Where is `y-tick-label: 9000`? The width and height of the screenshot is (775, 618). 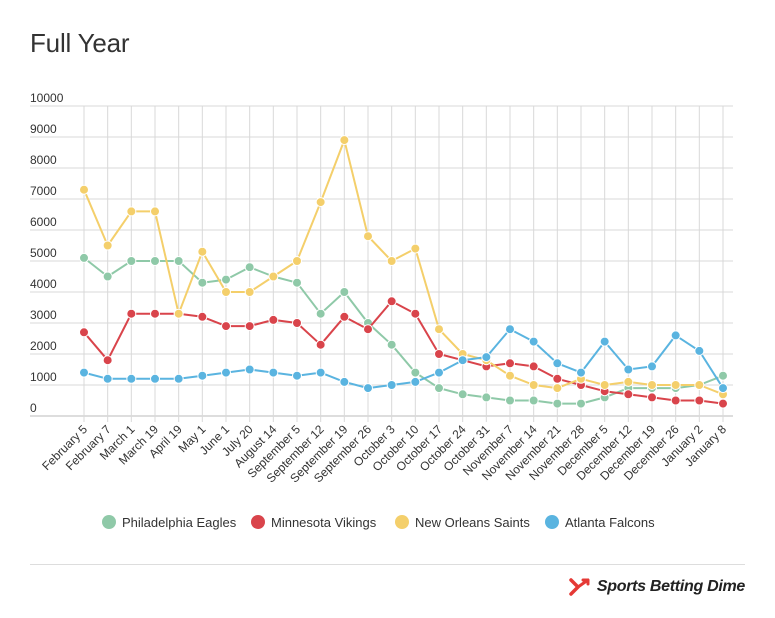
y-tick-label: 9000 is located at coordinates (43, 129).